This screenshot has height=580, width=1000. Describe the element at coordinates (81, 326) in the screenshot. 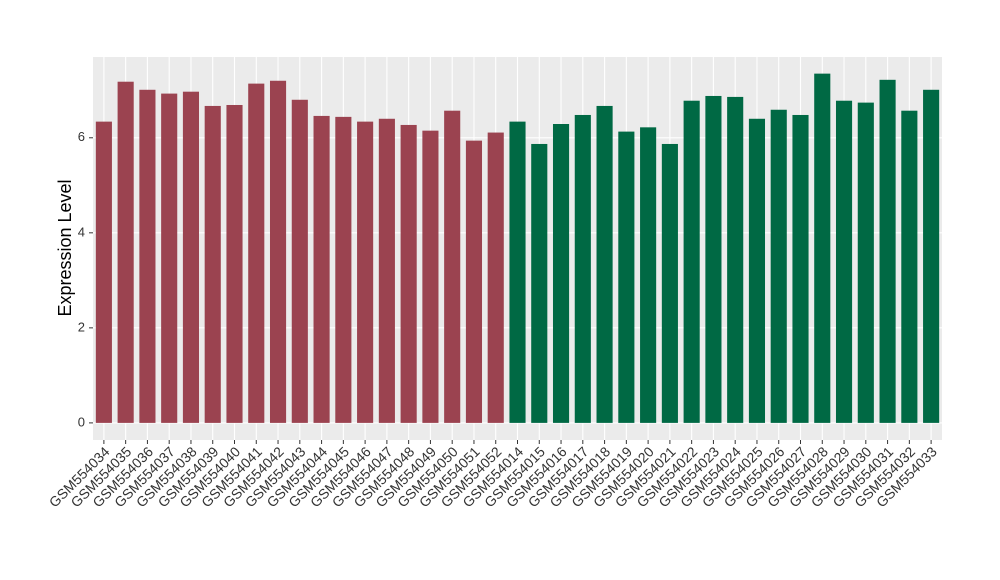

I see `y-tick-label: 2` at that location.